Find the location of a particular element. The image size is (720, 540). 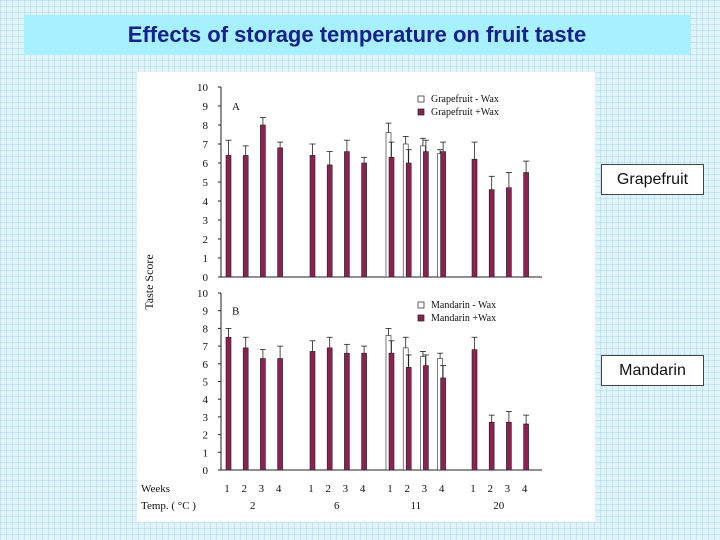

grapefruit-callout-label: Grapefruit is located at coordinates (652, 180).